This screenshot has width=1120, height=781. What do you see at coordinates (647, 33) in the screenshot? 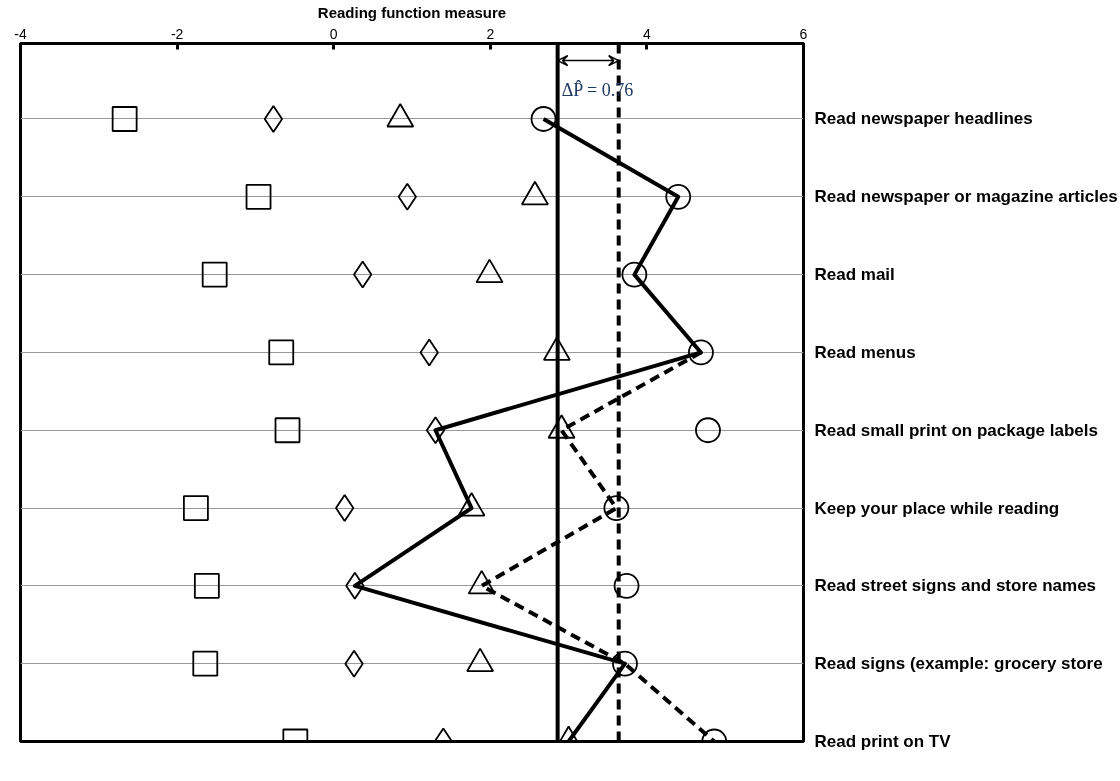
I see `x-tick-label: 4` at bounding box center [647, 33].